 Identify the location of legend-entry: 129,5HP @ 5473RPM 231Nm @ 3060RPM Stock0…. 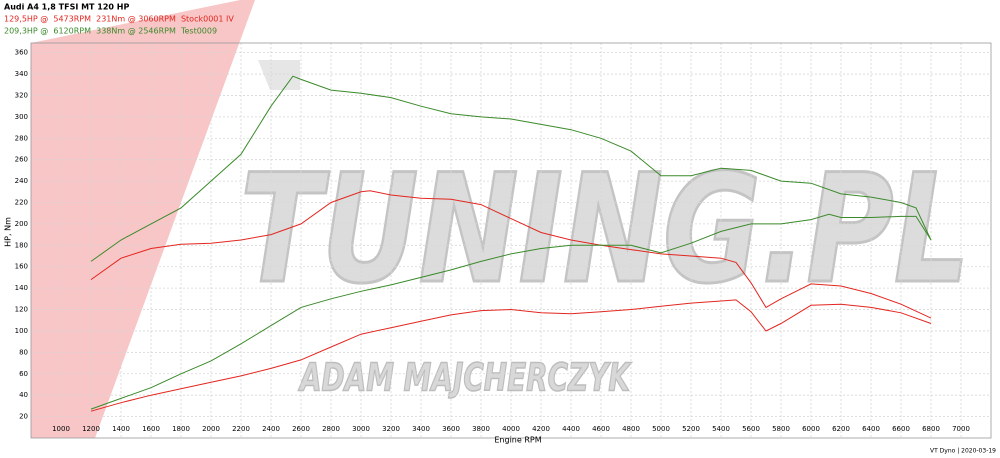
(119, 19).